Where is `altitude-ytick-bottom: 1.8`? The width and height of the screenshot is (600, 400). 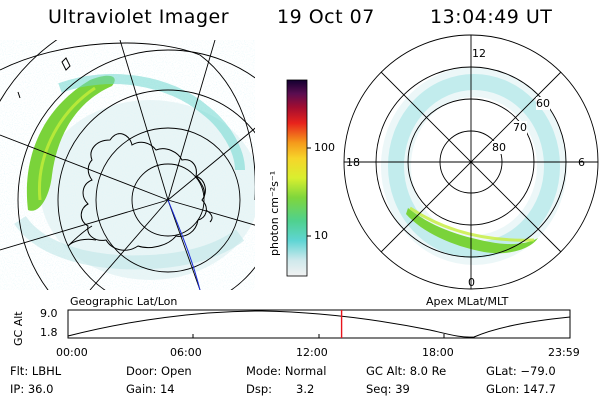 altitude-ytick-bottom: 1.8 is located at coordinates (49, 332).